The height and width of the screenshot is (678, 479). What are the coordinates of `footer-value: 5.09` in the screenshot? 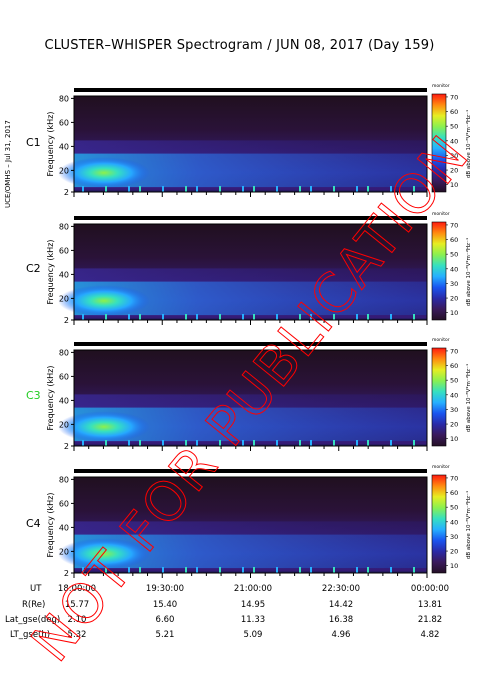 It's located at (253, 635).